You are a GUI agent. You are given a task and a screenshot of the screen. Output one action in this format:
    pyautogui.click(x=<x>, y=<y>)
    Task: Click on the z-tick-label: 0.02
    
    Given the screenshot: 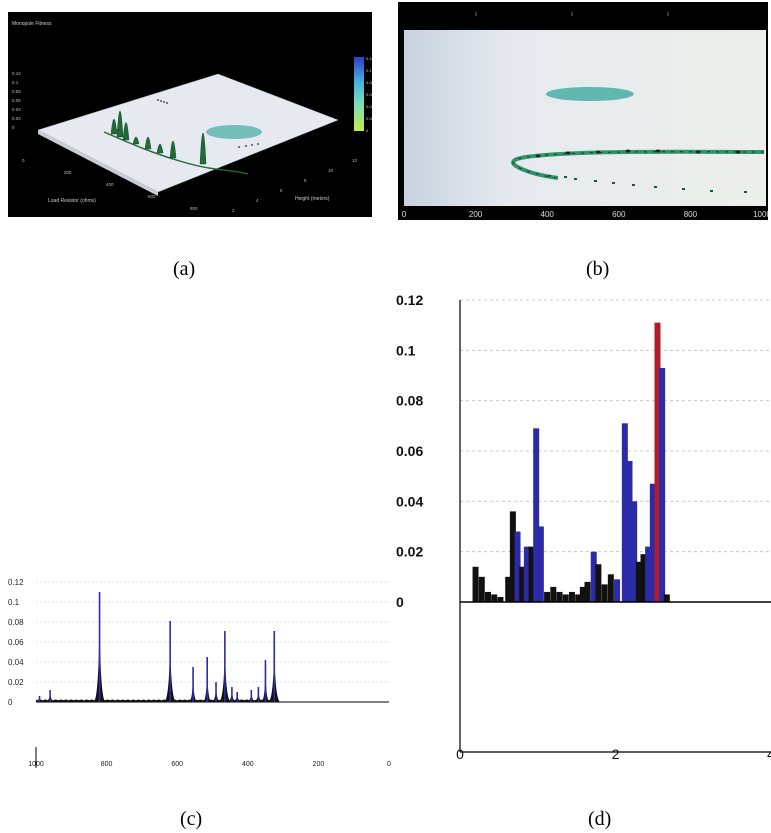 What is the action you would take?
    pyautogui.click(x=16, y=118)
    